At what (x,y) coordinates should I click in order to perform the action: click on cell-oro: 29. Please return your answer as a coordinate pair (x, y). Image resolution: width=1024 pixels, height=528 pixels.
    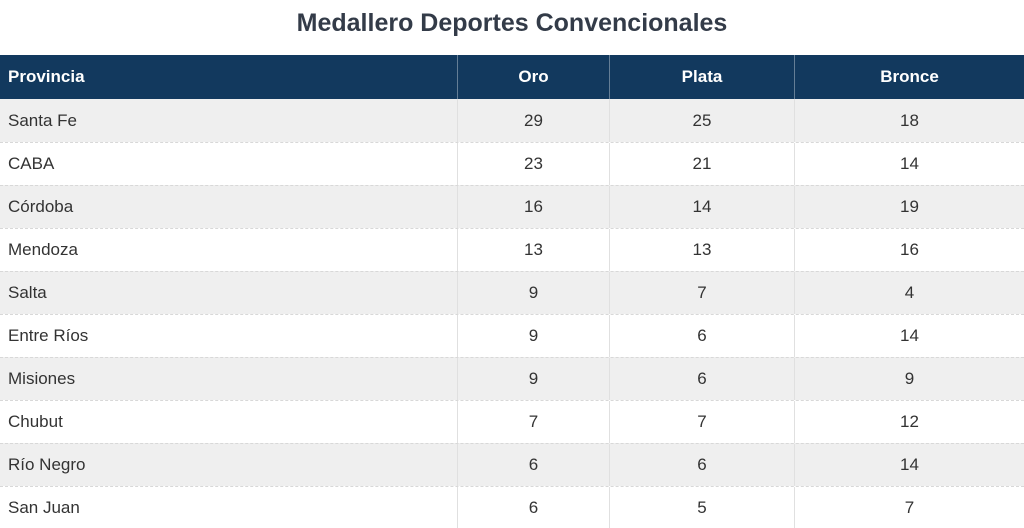
    Looking at the image, I should click on (533, 120).